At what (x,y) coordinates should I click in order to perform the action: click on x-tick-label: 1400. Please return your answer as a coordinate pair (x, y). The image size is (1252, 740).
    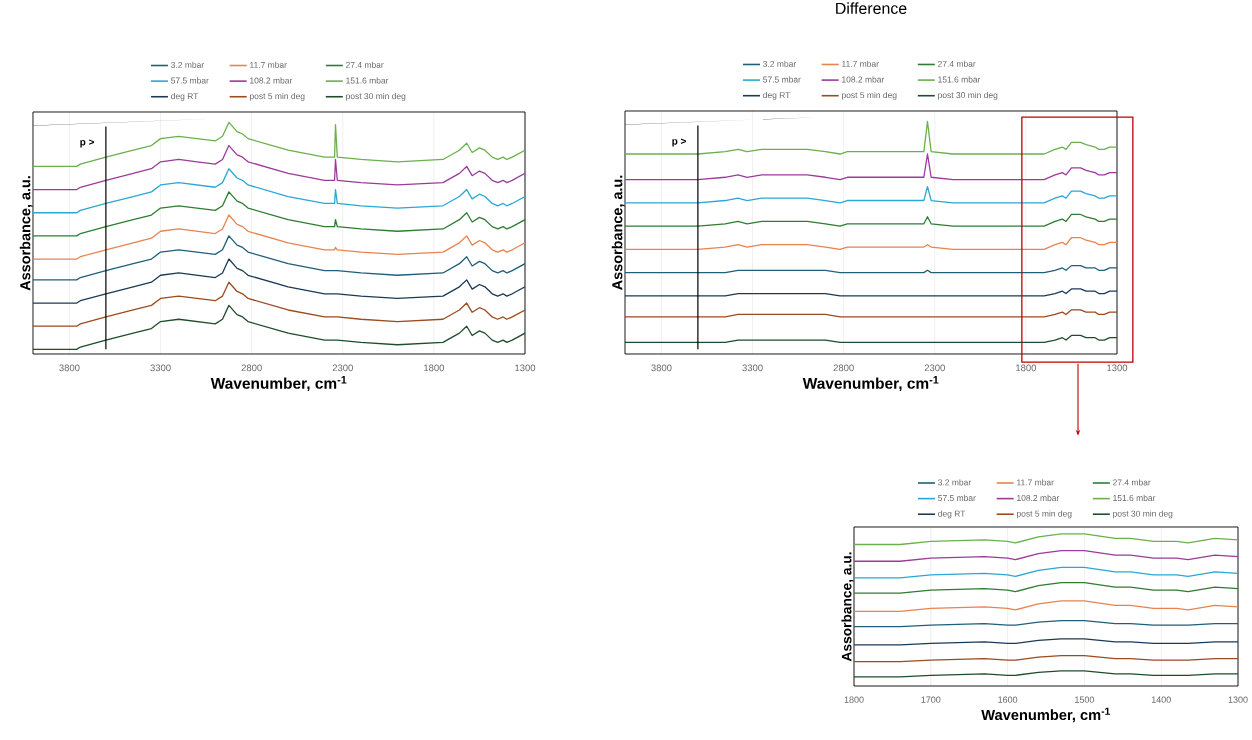
    Looking at the image, I should click on (1161, 699).